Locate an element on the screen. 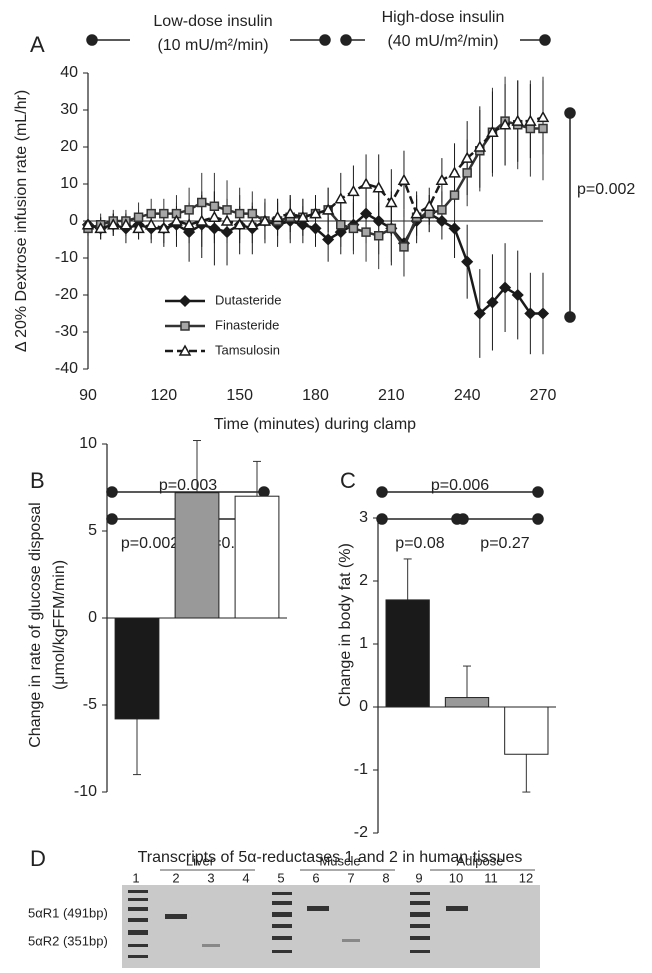 The width and height of the screenshot is (652, 973). lane-number: 10 is located at coordinates (456, 877).